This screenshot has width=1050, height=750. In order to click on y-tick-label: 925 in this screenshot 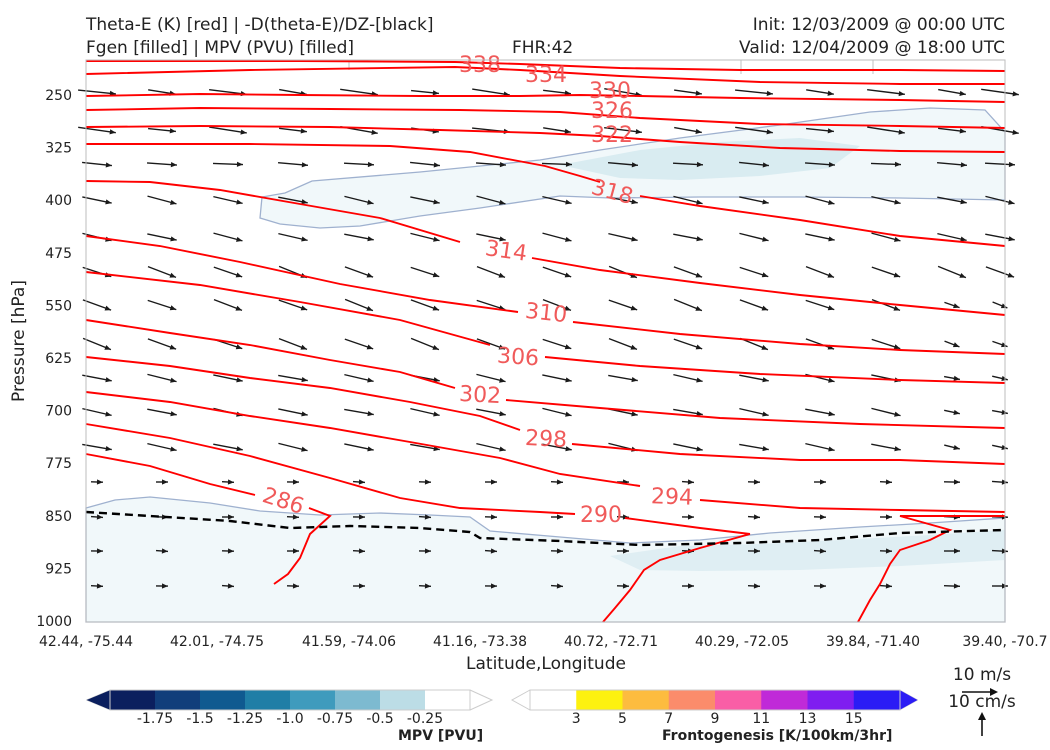, I will do `click(58, 569)`.